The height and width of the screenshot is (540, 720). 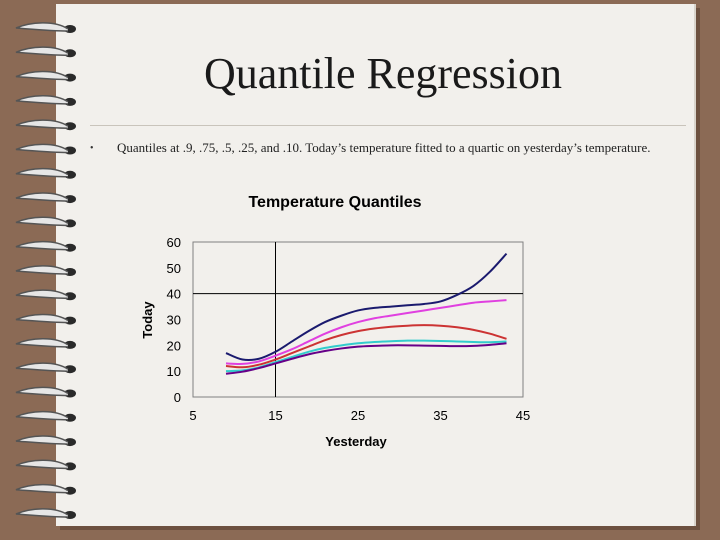 What do you see at coordinates (275, 415) in the screenshot?
I see `x-tick-label: 15` at bounding box center [275, 415].